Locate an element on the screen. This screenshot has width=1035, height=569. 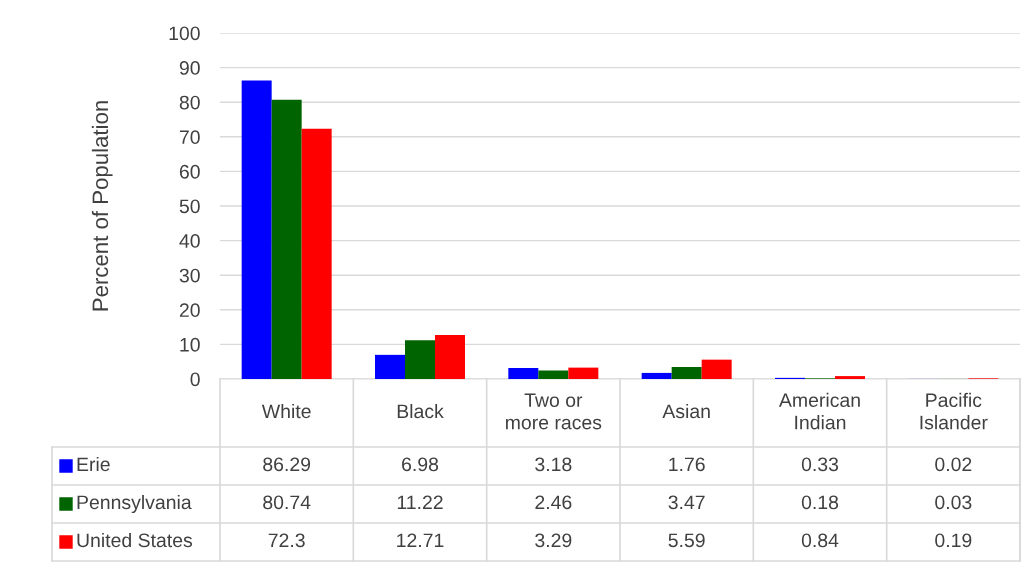
data-label: 80.74 is located at coordinates (287, 502).